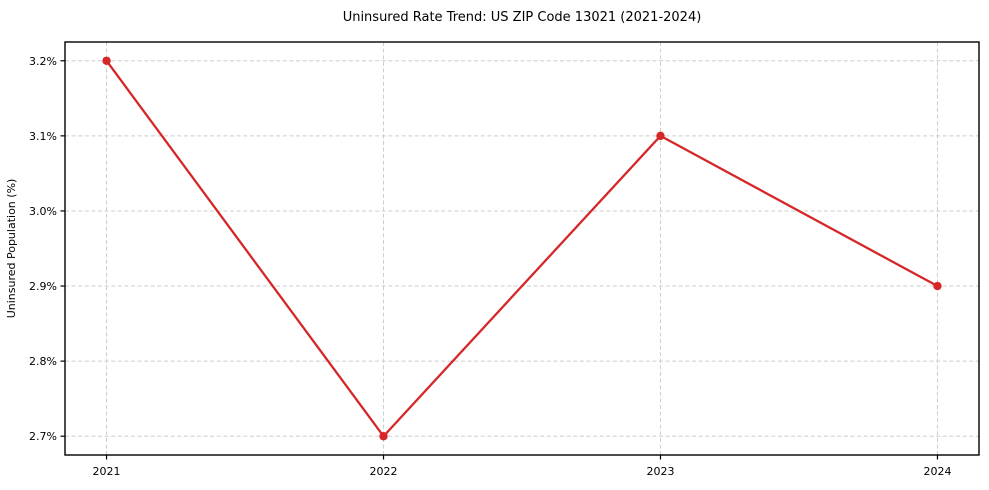  What do you see at coordinates (937, 471) in the screenshot?
I see `x-tick-label: 2024` at bounding box center [937, 471].